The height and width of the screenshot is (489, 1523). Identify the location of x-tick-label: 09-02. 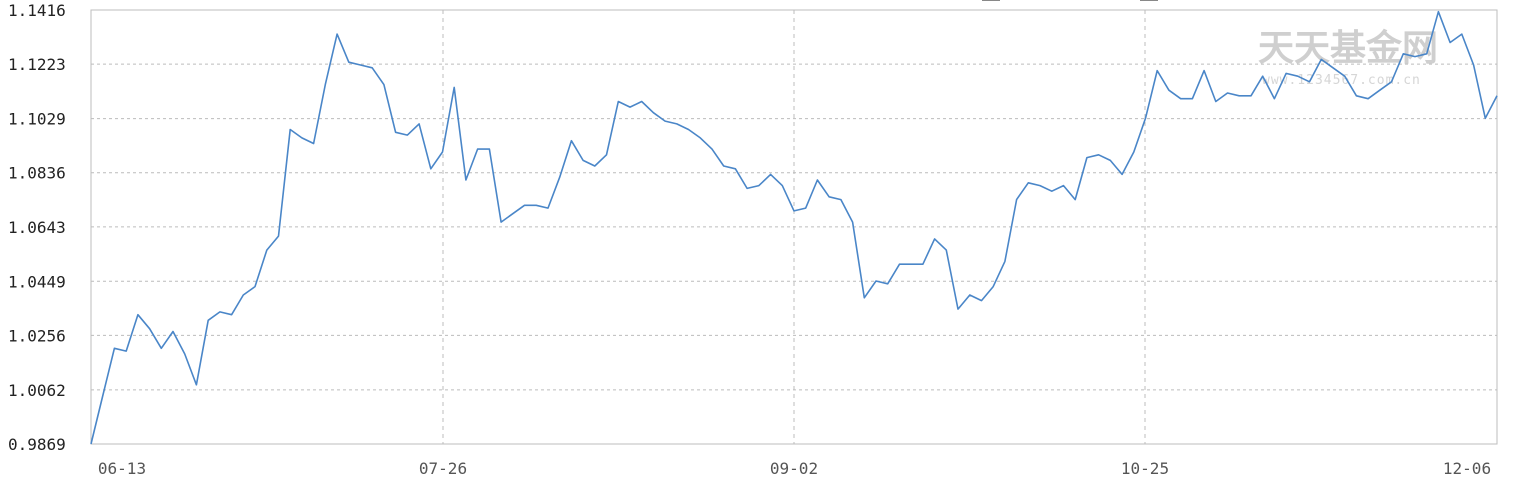
(794, 468).